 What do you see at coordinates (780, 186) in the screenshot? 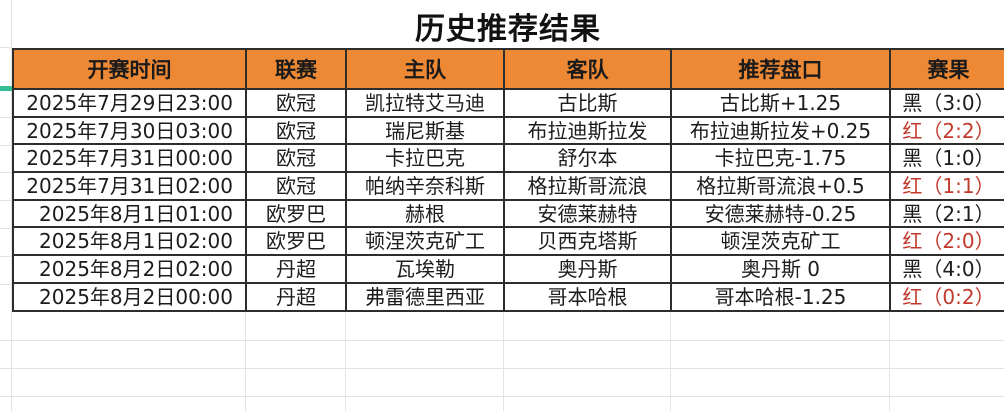
I see `cell-handicap: 格拉斯哥流浪+0.5` at bounding box center [780, 186].